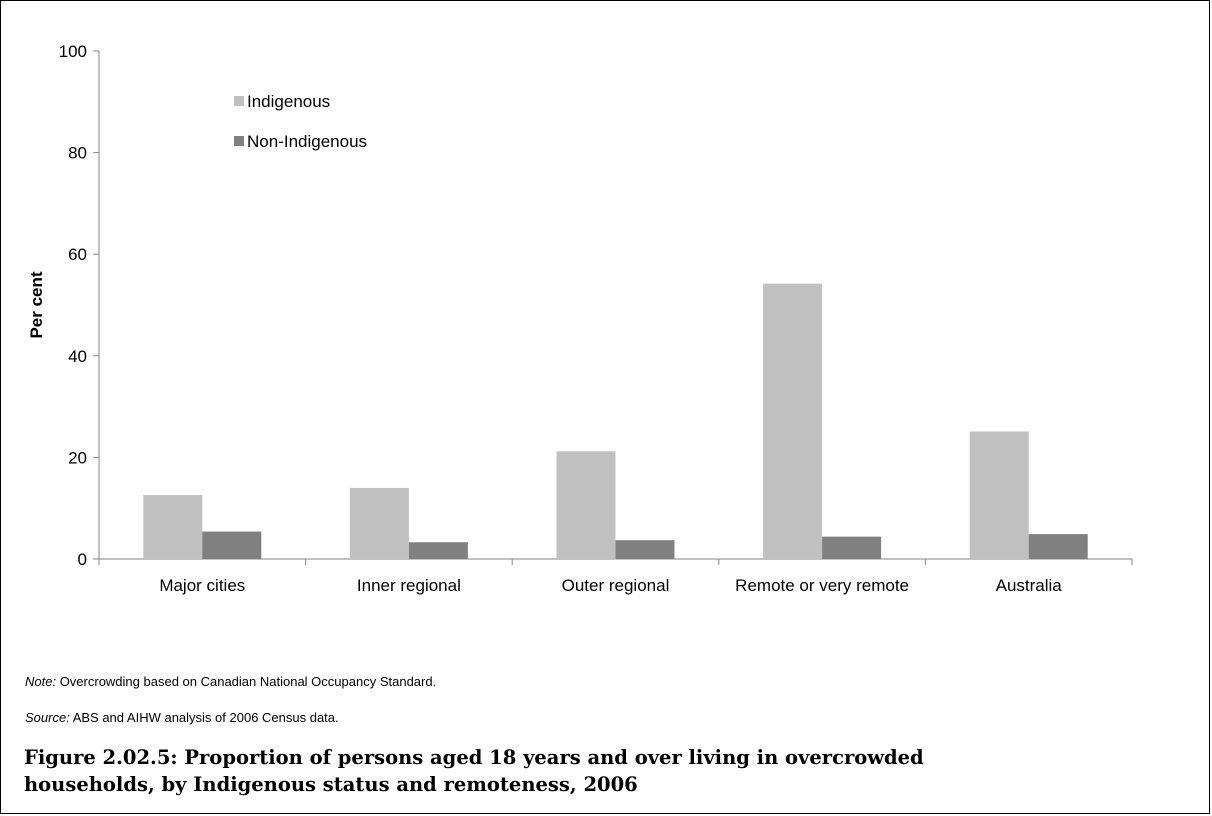  What do you see at coordinates (41, 681) in the screenshot?
I see `note-label: Note:` at bounding box center [41, 681].